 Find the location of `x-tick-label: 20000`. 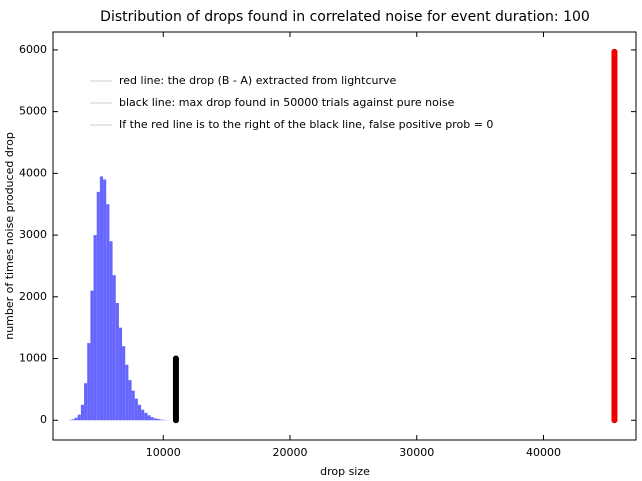

x-tick-label: 20000 is located at coordinates (290, 452).